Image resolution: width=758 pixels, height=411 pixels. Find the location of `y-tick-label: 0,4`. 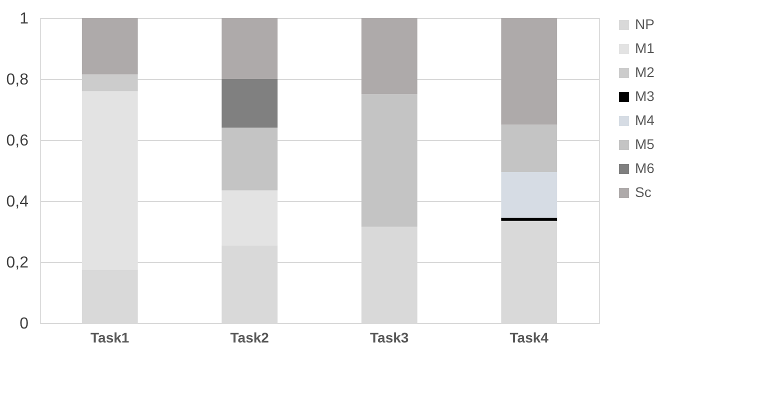

y-tick-label: 0,4 is located at coordinates (17, 202).